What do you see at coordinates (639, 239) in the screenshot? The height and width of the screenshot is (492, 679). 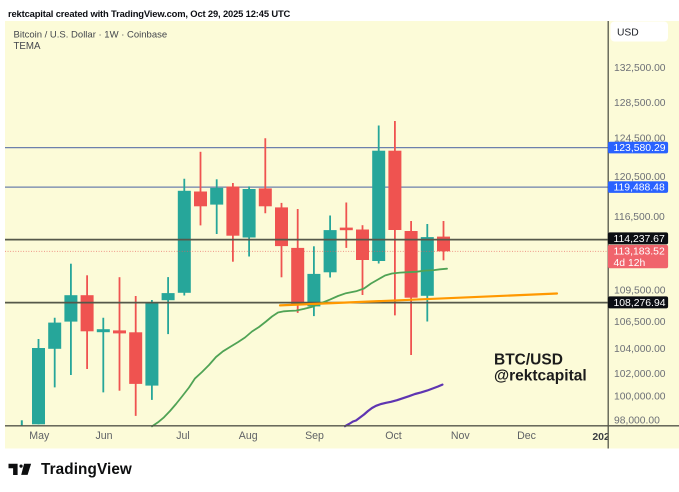 I see `svg-text: 114,237.67` at bounding box center [639, 239].